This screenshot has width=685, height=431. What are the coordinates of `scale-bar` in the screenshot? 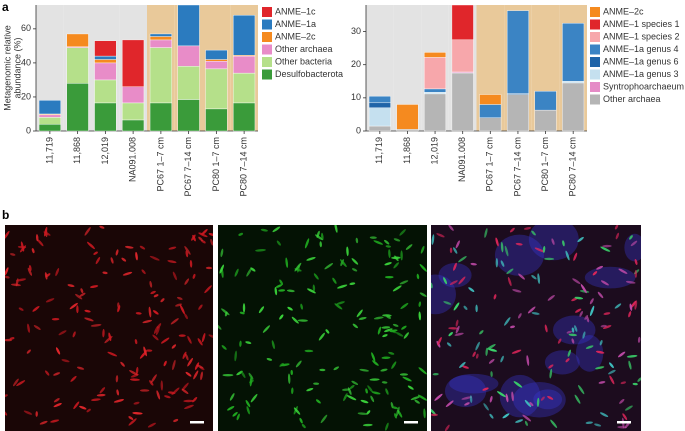 It's located at (197, 422).